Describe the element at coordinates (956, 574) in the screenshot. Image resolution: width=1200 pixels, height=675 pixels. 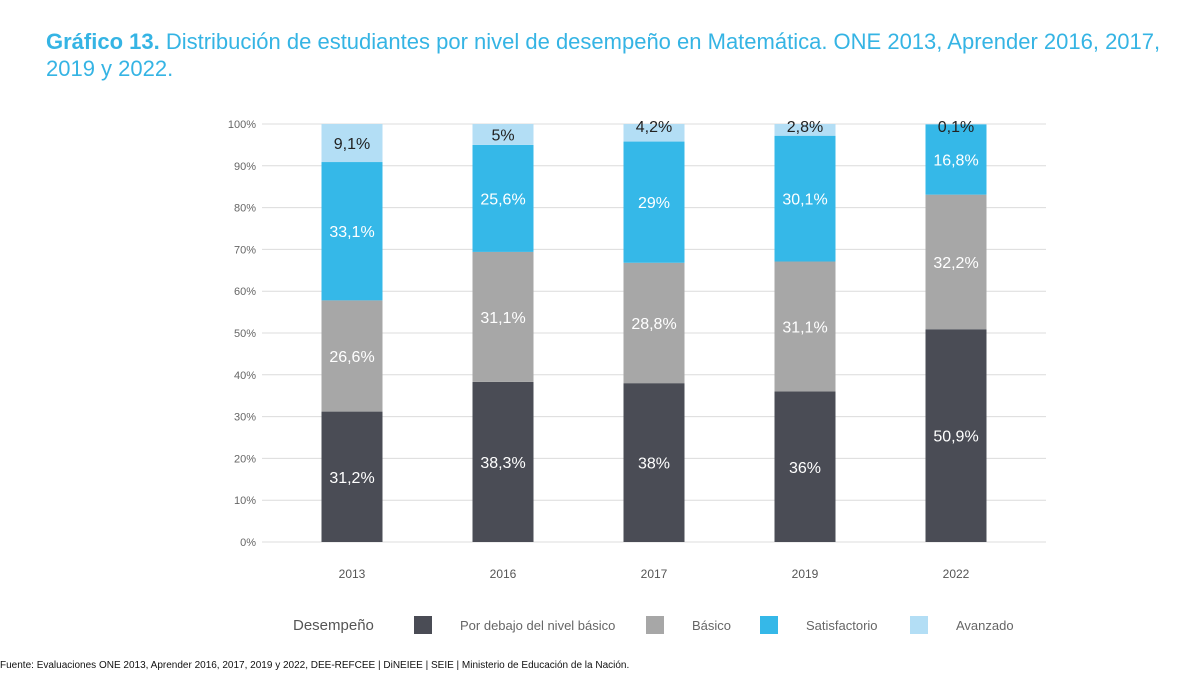
I see `x-tick-label: 2022` at that location.